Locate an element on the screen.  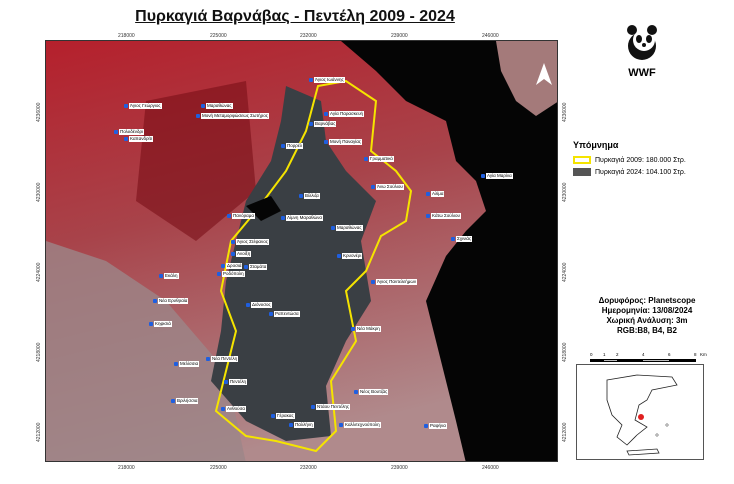
place-label: Κάτω Σούλιου is located at coordinates (446, 216).